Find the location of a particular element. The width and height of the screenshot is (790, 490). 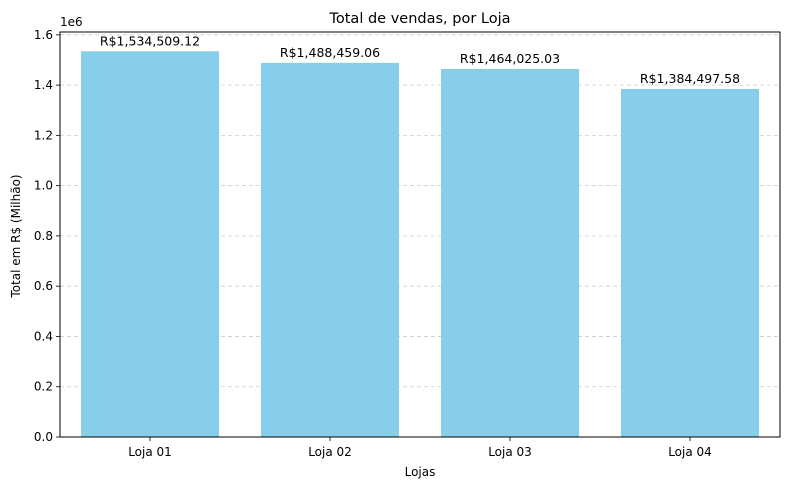

y-tick-label: 1.6 is located at coordinates (43, 35).